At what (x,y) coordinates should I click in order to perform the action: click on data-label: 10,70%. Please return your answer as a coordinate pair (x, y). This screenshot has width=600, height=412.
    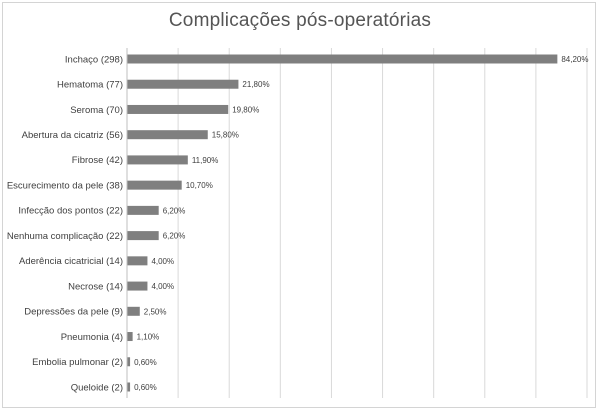
    Looking at the image, I should click on (199, 185).